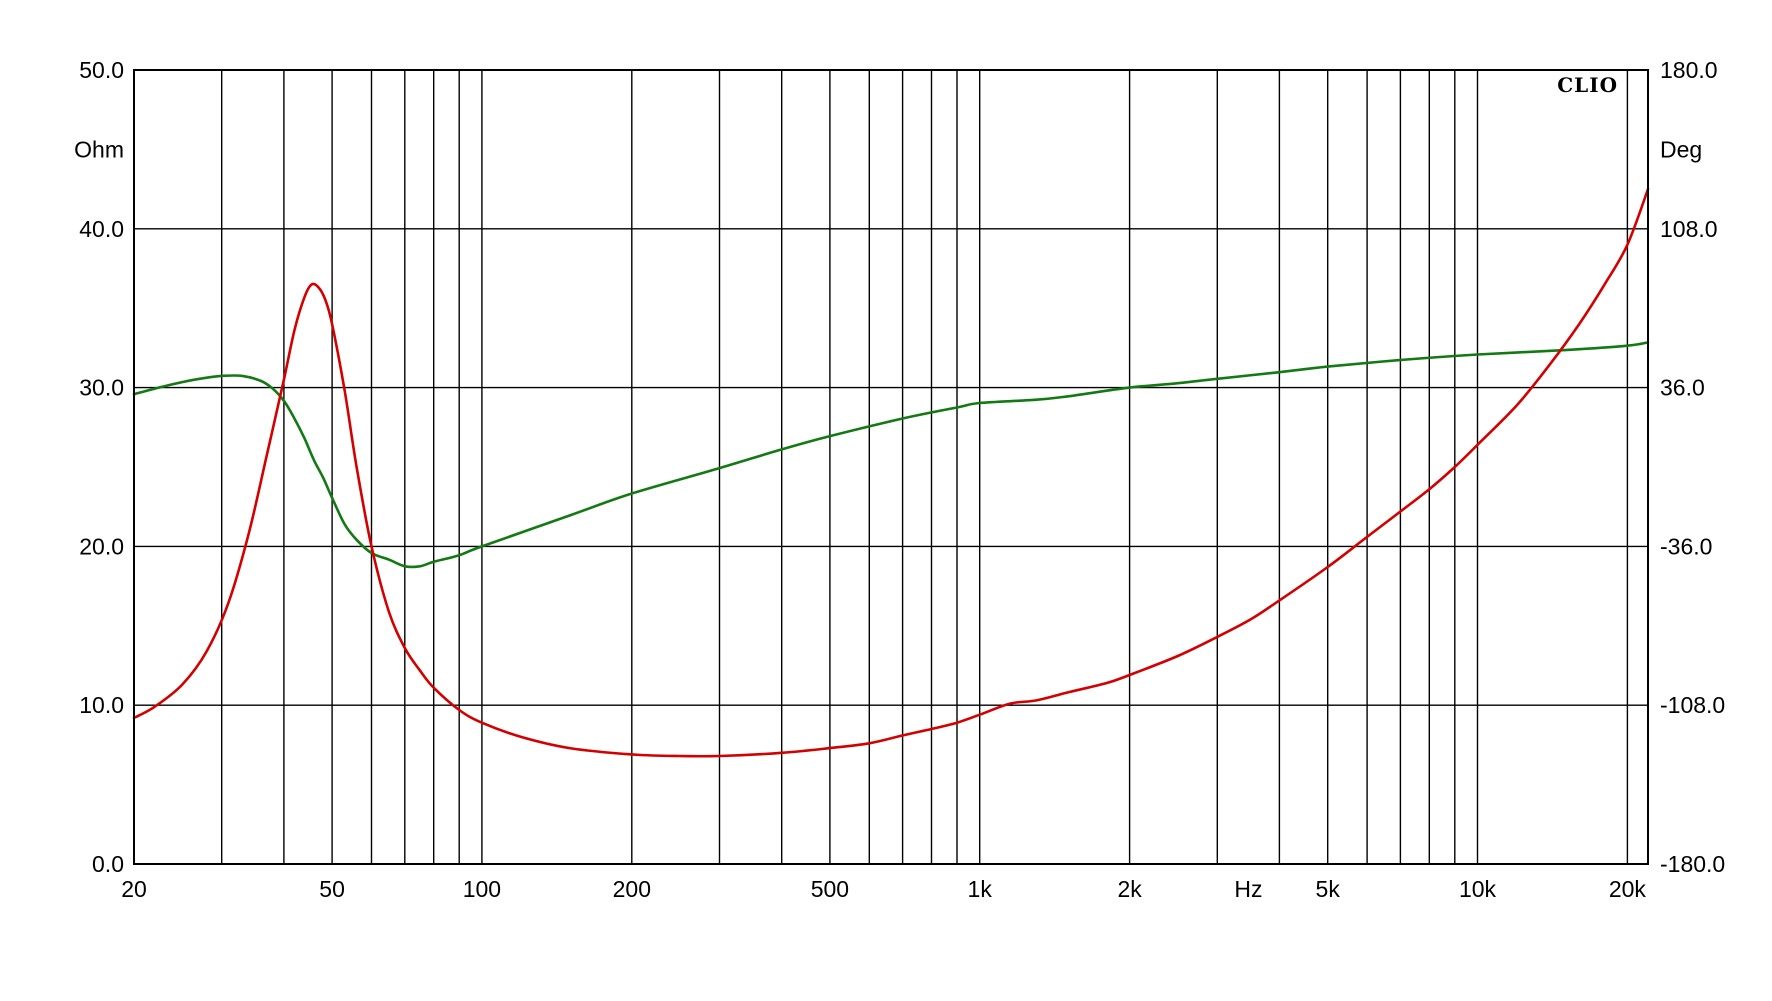 The width and height of the screenshot is (1772, 1001). I want to click on right-y-tick-label: 108.0, so click(1689, 229).